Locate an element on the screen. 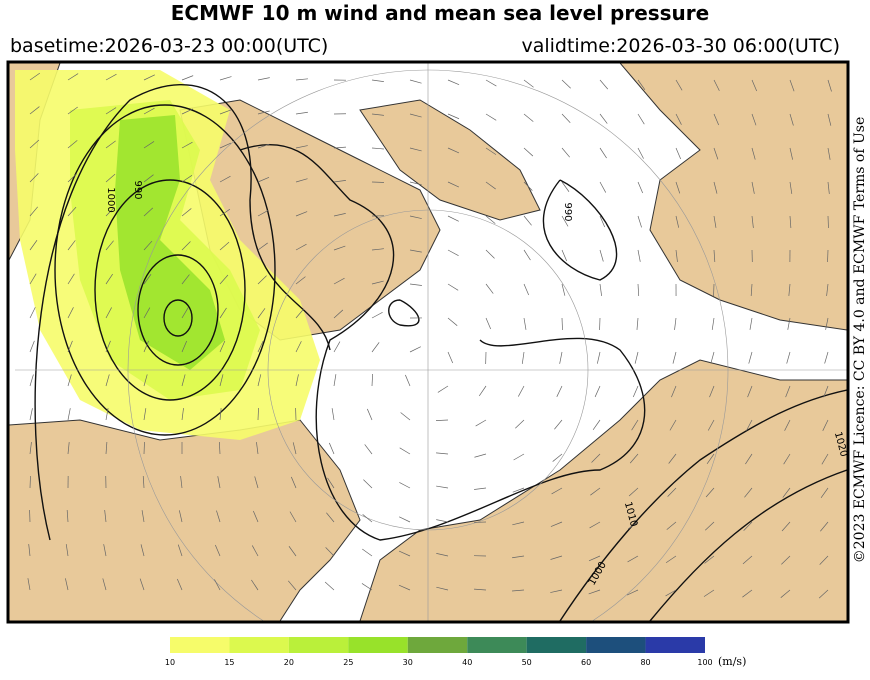  colorbar-tick-label: 25 is located at coordinates (348, 662).